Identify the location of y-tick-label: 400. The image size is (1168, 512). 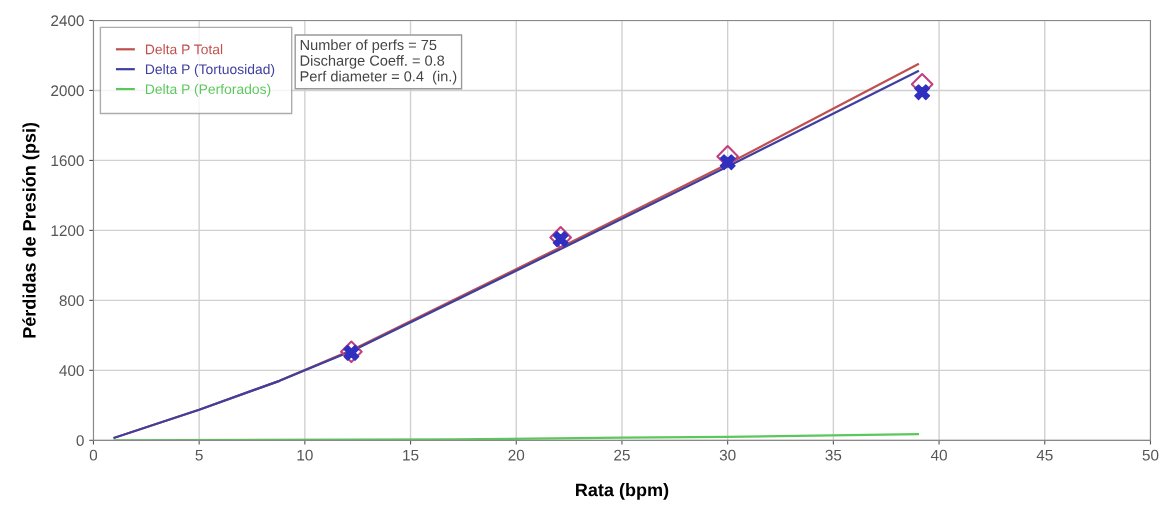
(71, 371).